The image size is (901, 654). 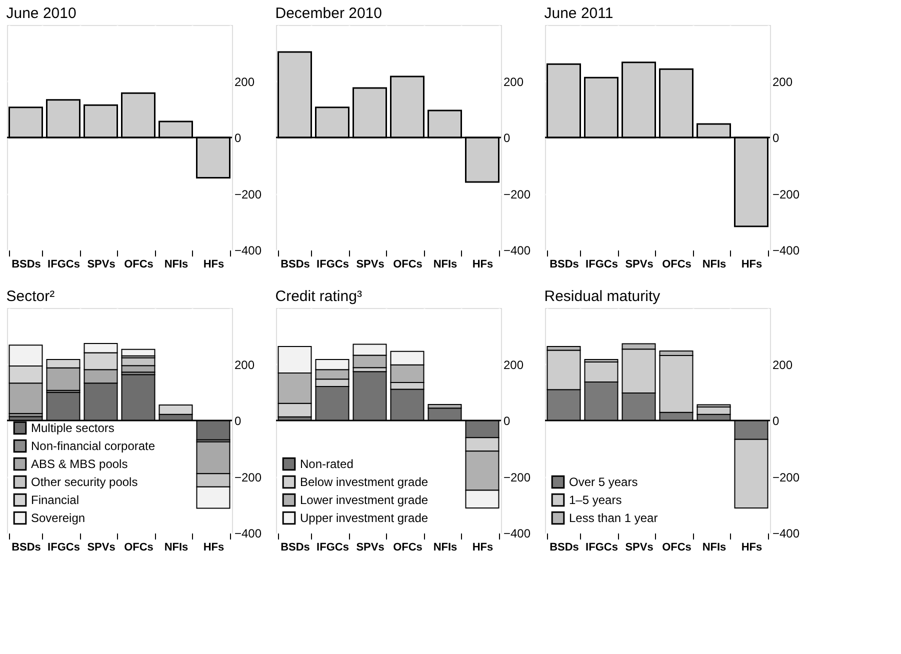 I want to click on legend-label: Sovereign, so click(x=58, y=518).